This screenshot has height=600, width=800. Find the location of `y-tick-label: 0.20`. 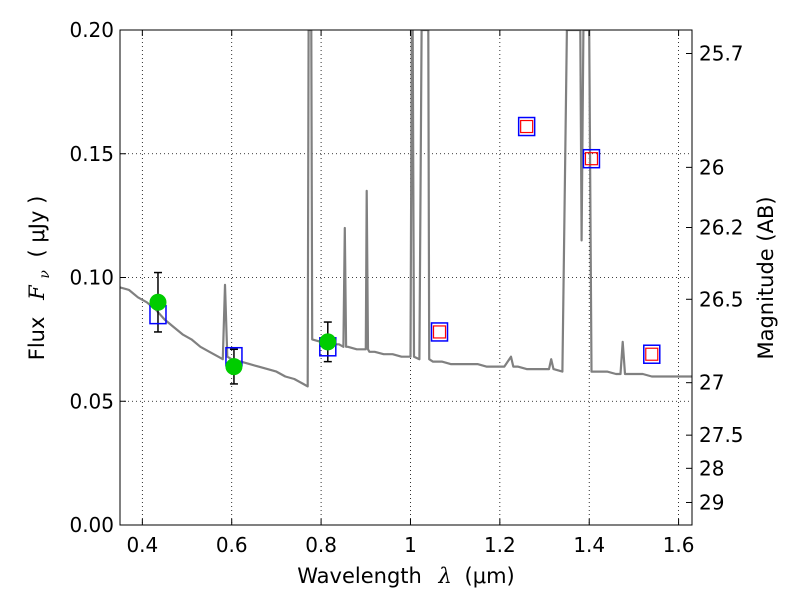

y-tick-label: 0.20 is located at coordinates (91, 30).